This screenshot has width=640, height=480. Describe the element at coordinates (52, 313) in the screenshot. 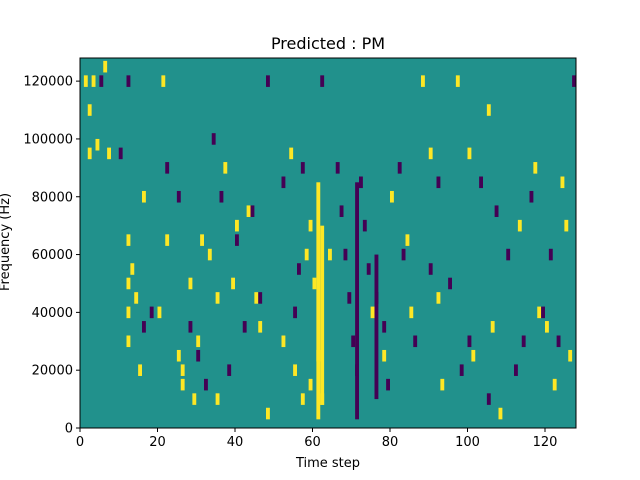

I see `y-tick-label: 40000` at that location.